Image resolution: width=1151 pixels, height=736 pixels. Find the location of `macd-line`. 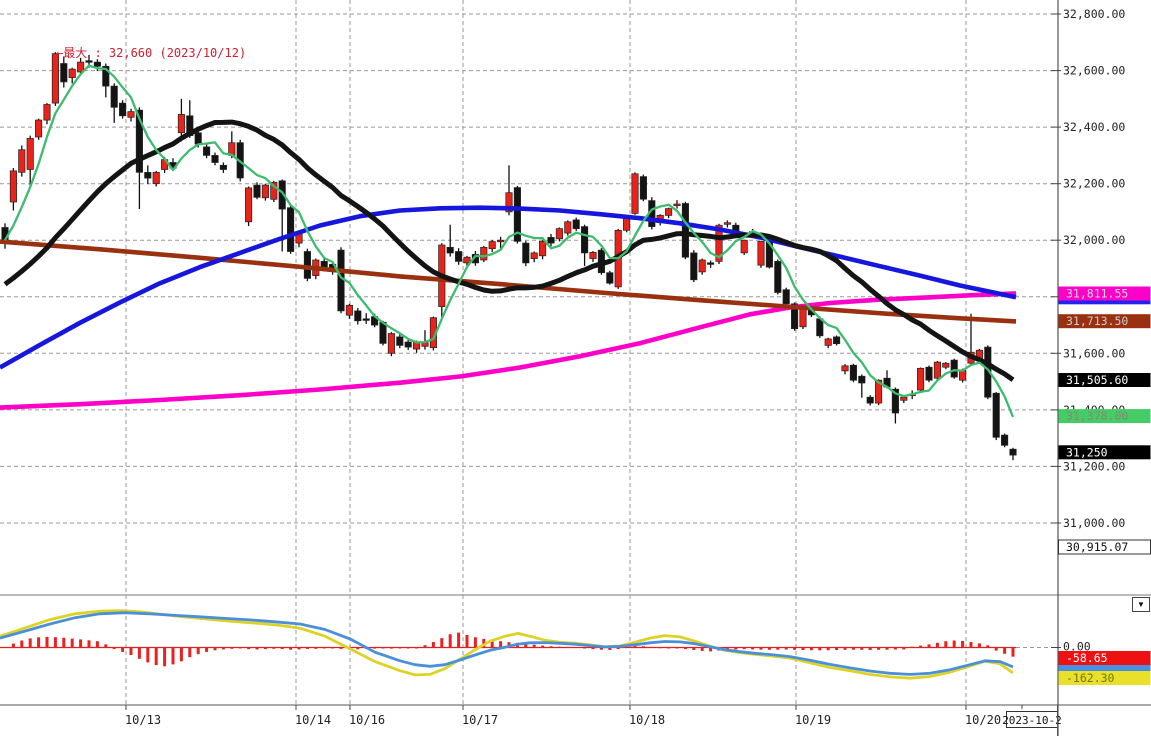

macd-line is located at coordinates (507, 643).